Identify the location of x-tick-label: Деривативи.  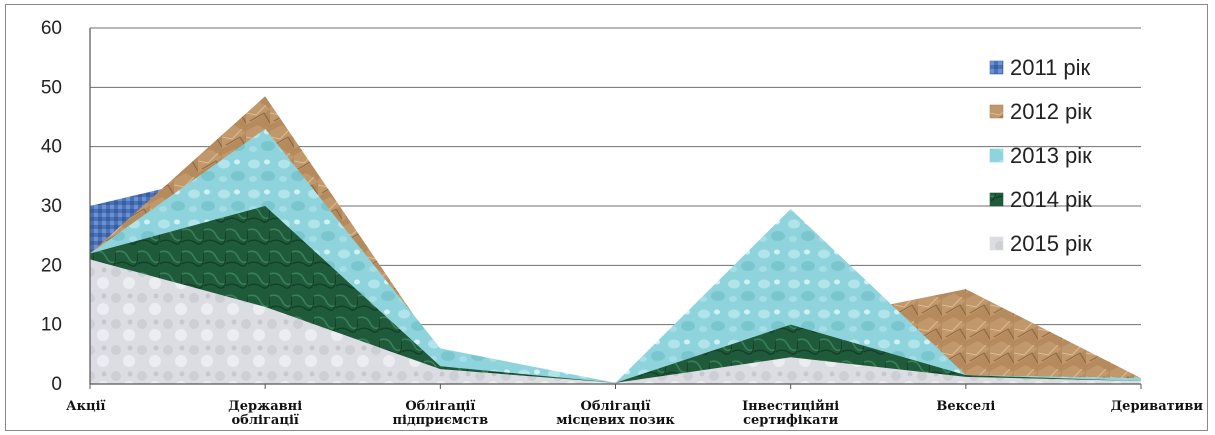
(1157, 406).